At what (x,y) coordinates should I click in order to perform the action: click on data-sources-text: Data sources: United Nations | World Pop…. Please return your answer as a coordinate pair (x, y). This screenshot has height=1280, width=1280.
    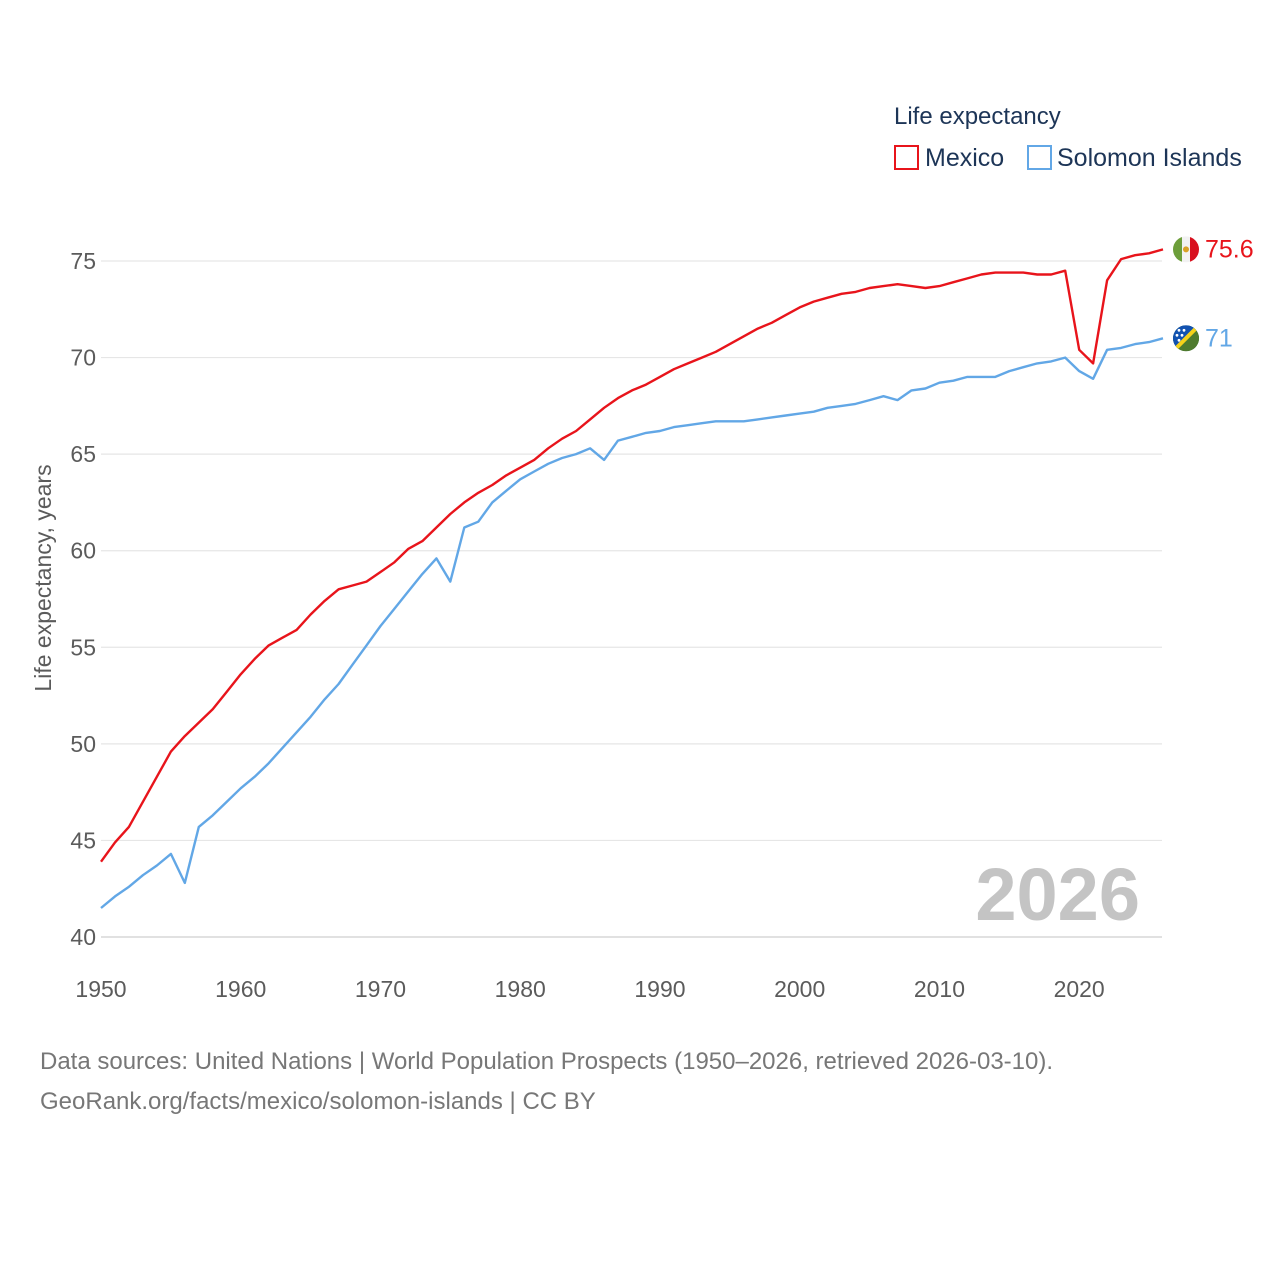
    Looking at the image, I should click on (547, 1061).